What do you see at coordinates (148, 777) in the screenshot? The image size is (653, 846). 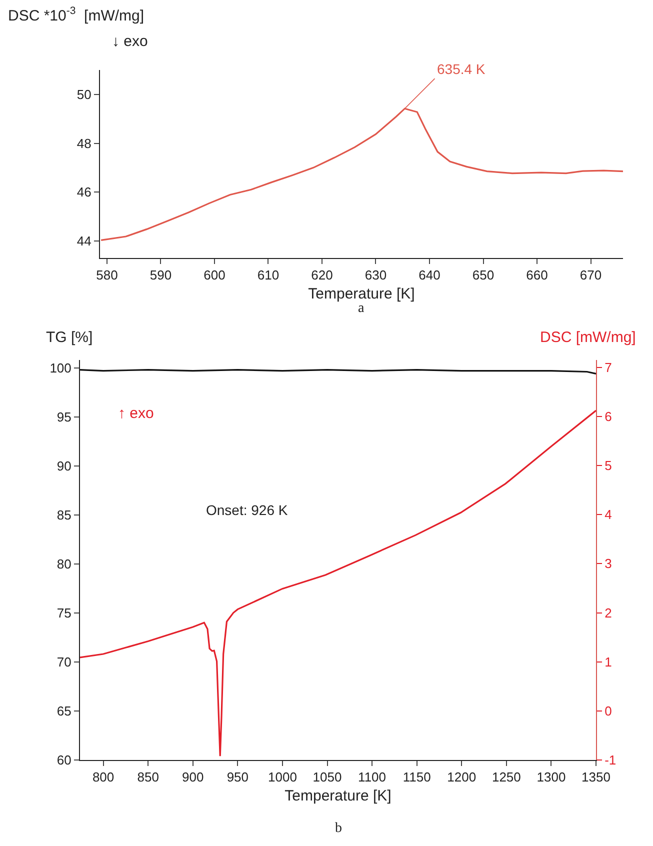 I see `x-tick-label: 850` at bounding box center [148, 777].